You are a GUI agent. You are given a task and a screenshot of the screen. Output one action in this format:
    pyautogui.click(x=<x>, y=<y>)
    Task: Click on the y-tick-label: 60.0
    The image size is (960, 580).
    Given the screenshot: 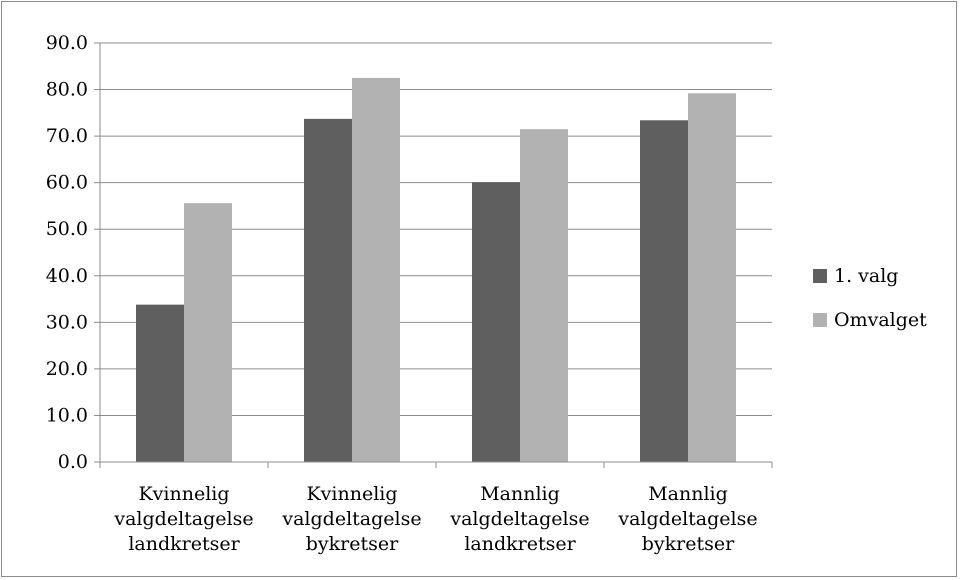 What is the action you would take?
    pyautogui.click(x=67, y=183)
    